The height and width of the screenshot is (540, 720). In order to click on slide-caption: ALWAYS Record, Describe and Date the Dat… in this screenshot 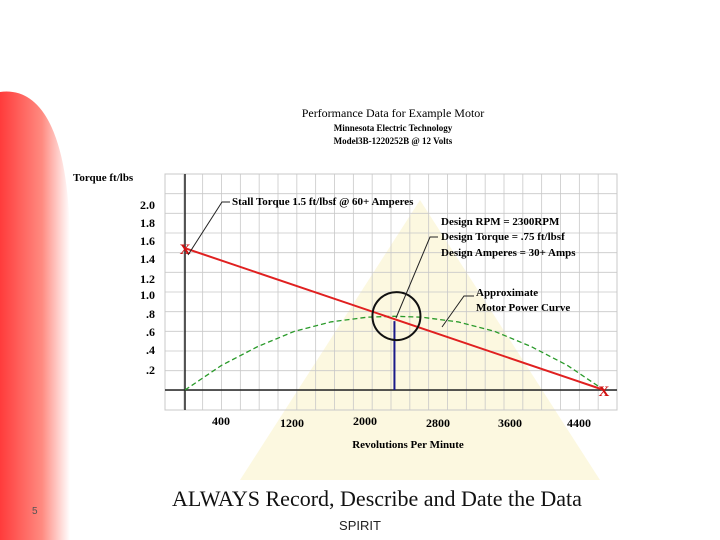, I will do `click(377, 498)`.